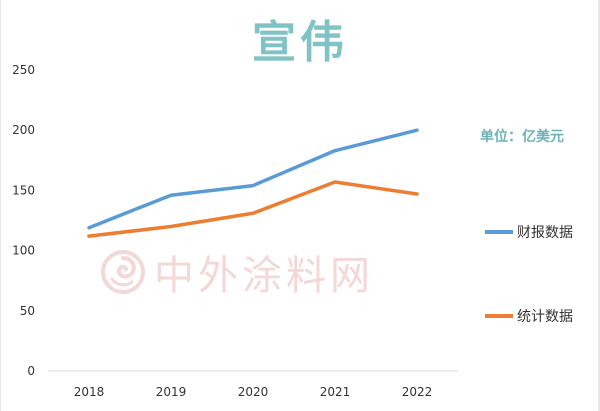  Describe the element at coordinates (23, 251) in the screenshot. I see `y-tick-label: 100` at that location.